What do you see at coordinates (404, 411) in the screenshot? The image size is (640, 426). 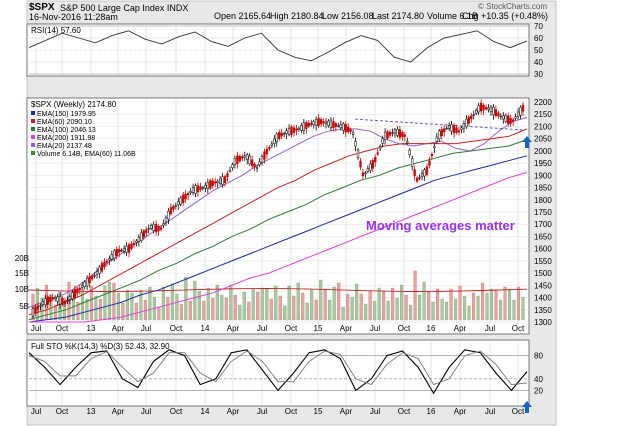 I see `x-tick-label-sto: Oct` at bounding box center [404, 411].